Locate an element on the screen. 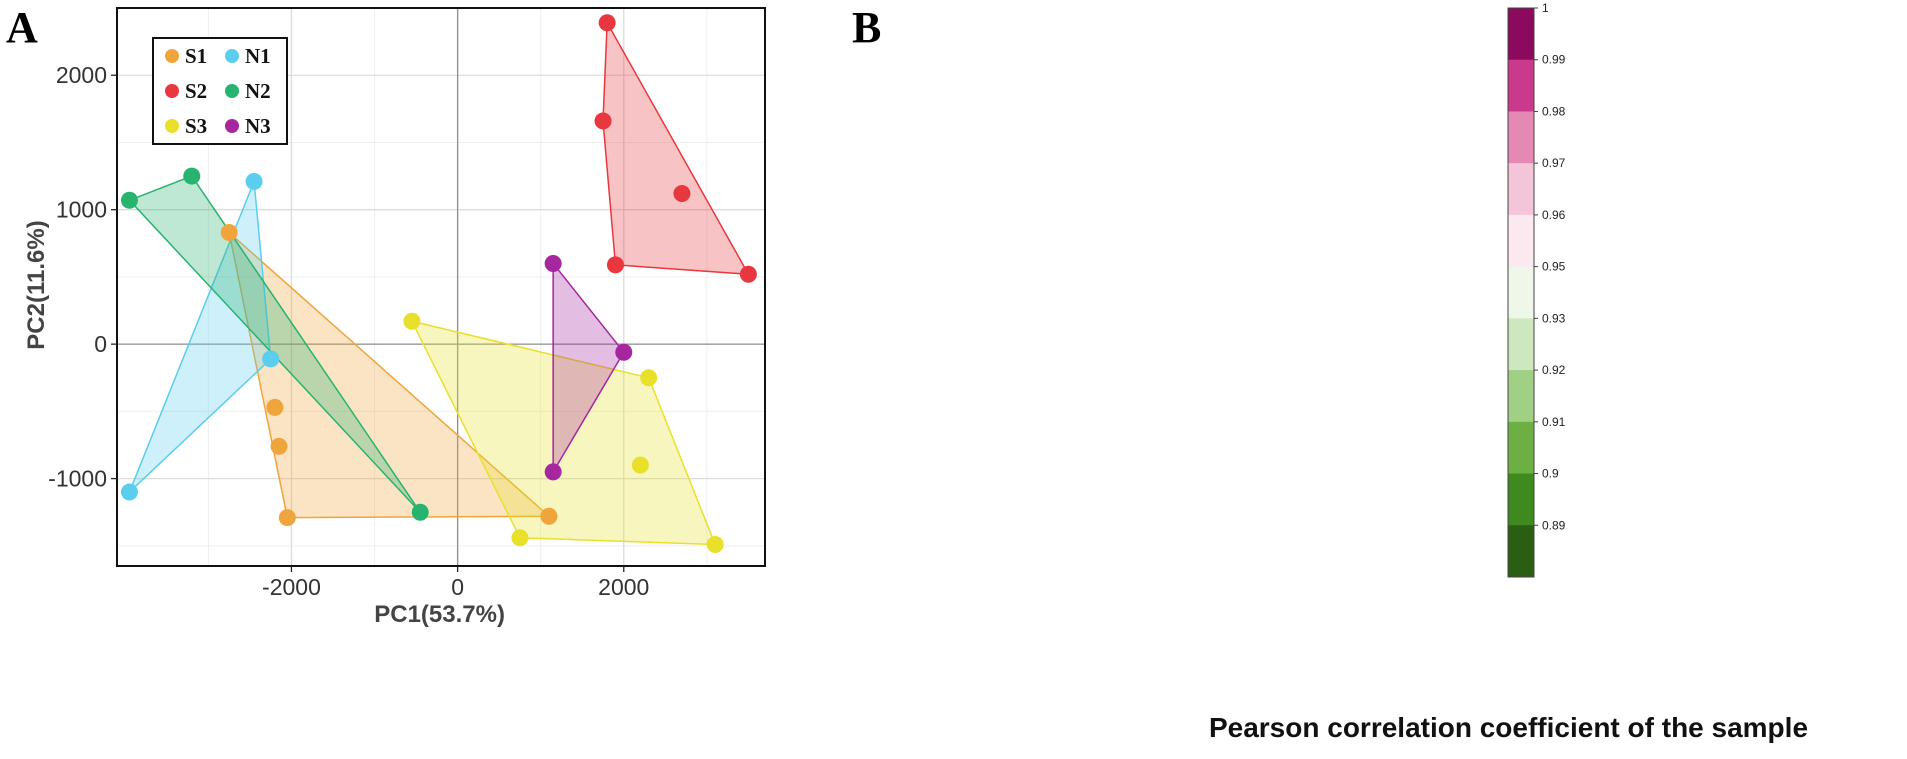  colorbar-tick-label: 0.97 is located at coordinates (1554, 163).